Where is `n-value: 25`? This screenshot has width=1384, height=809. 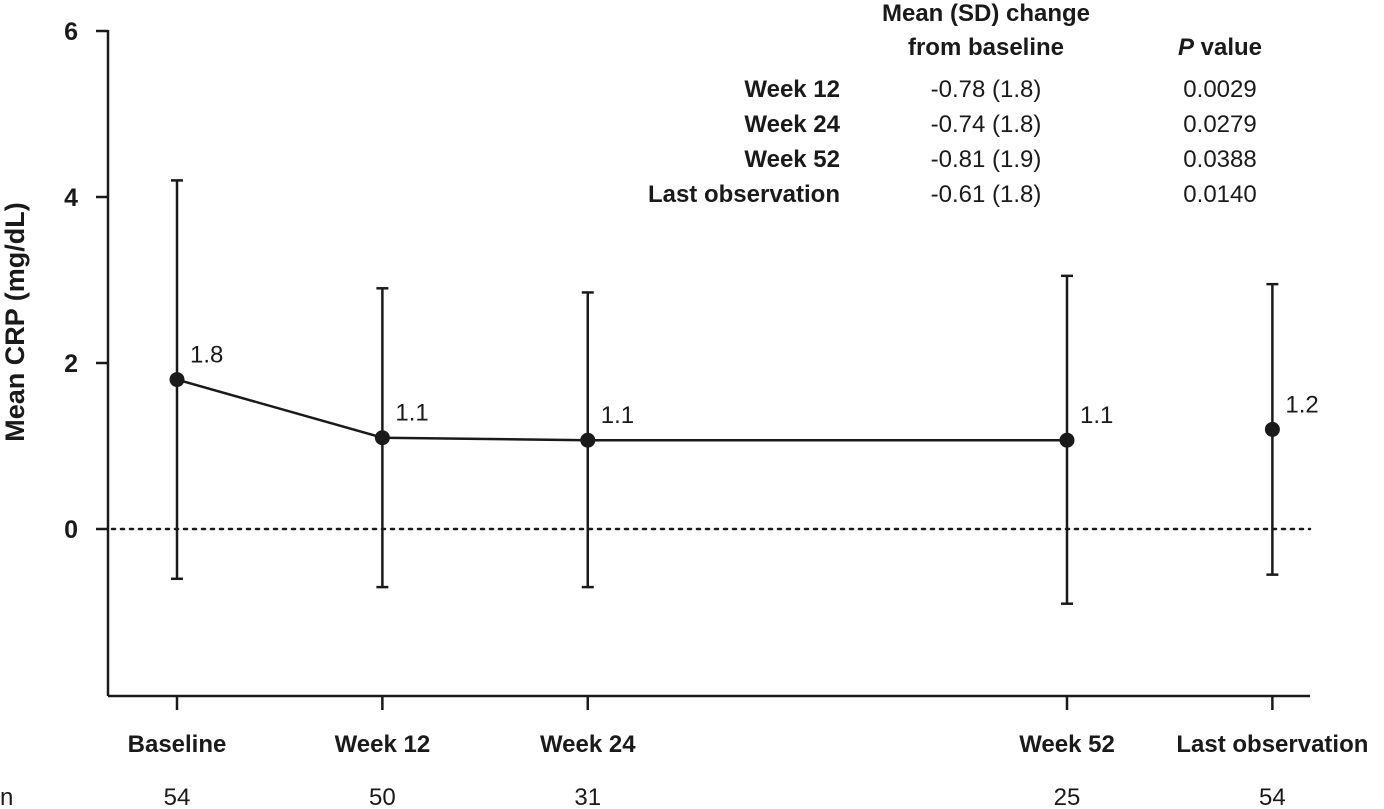 n-value: 25 is located at coordinates (1067, 796).